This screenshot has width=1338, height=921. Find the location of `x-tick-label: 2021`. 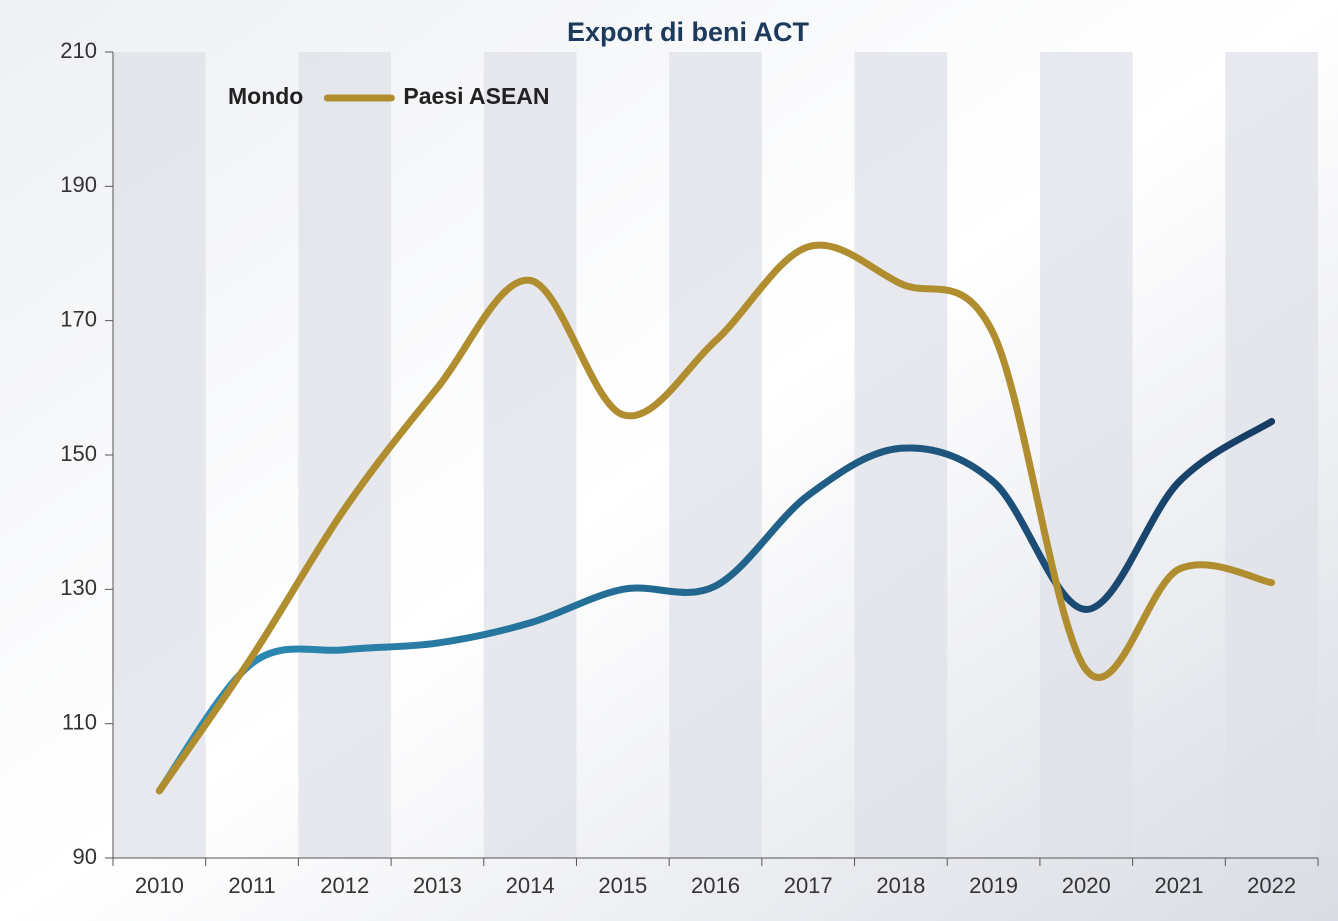

x-tick-label: 2021 is located at coordinates (1178, 885).